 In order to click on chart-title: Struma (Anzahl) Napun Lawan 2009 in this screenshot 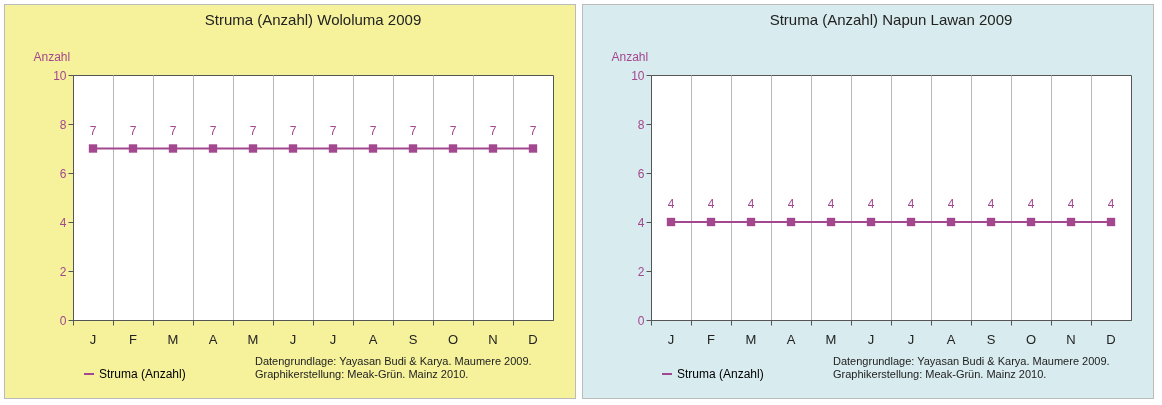, I will do `click(891, 19)`.